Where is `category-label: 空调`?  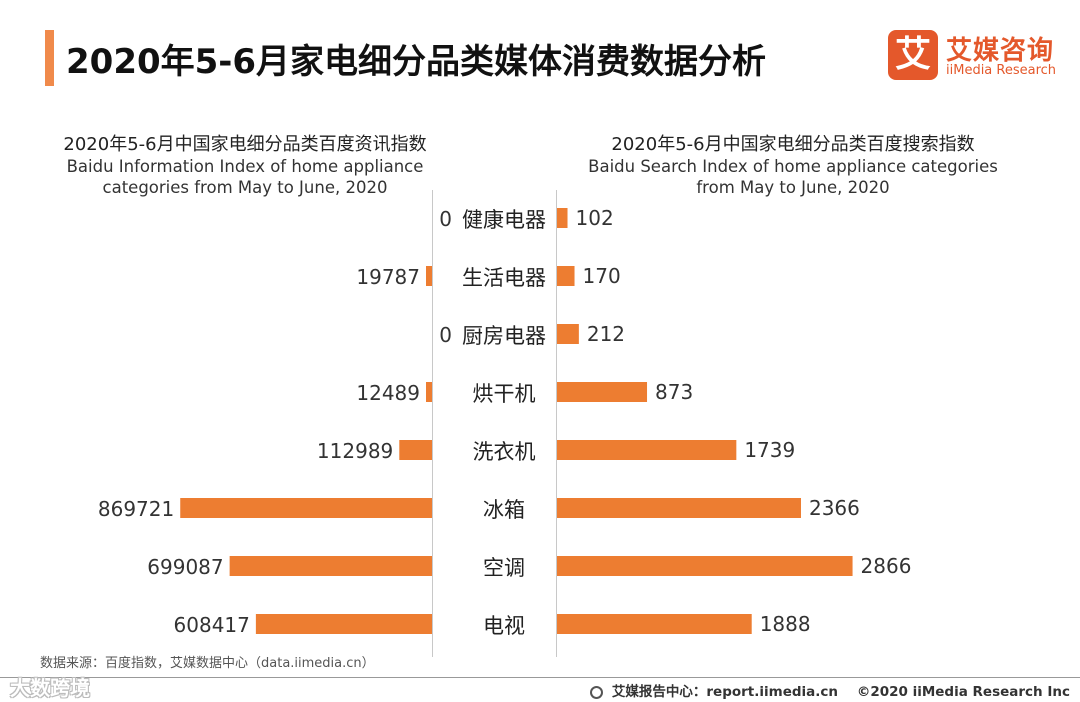
category-label: 空调 is located at coordinates (504, 568).